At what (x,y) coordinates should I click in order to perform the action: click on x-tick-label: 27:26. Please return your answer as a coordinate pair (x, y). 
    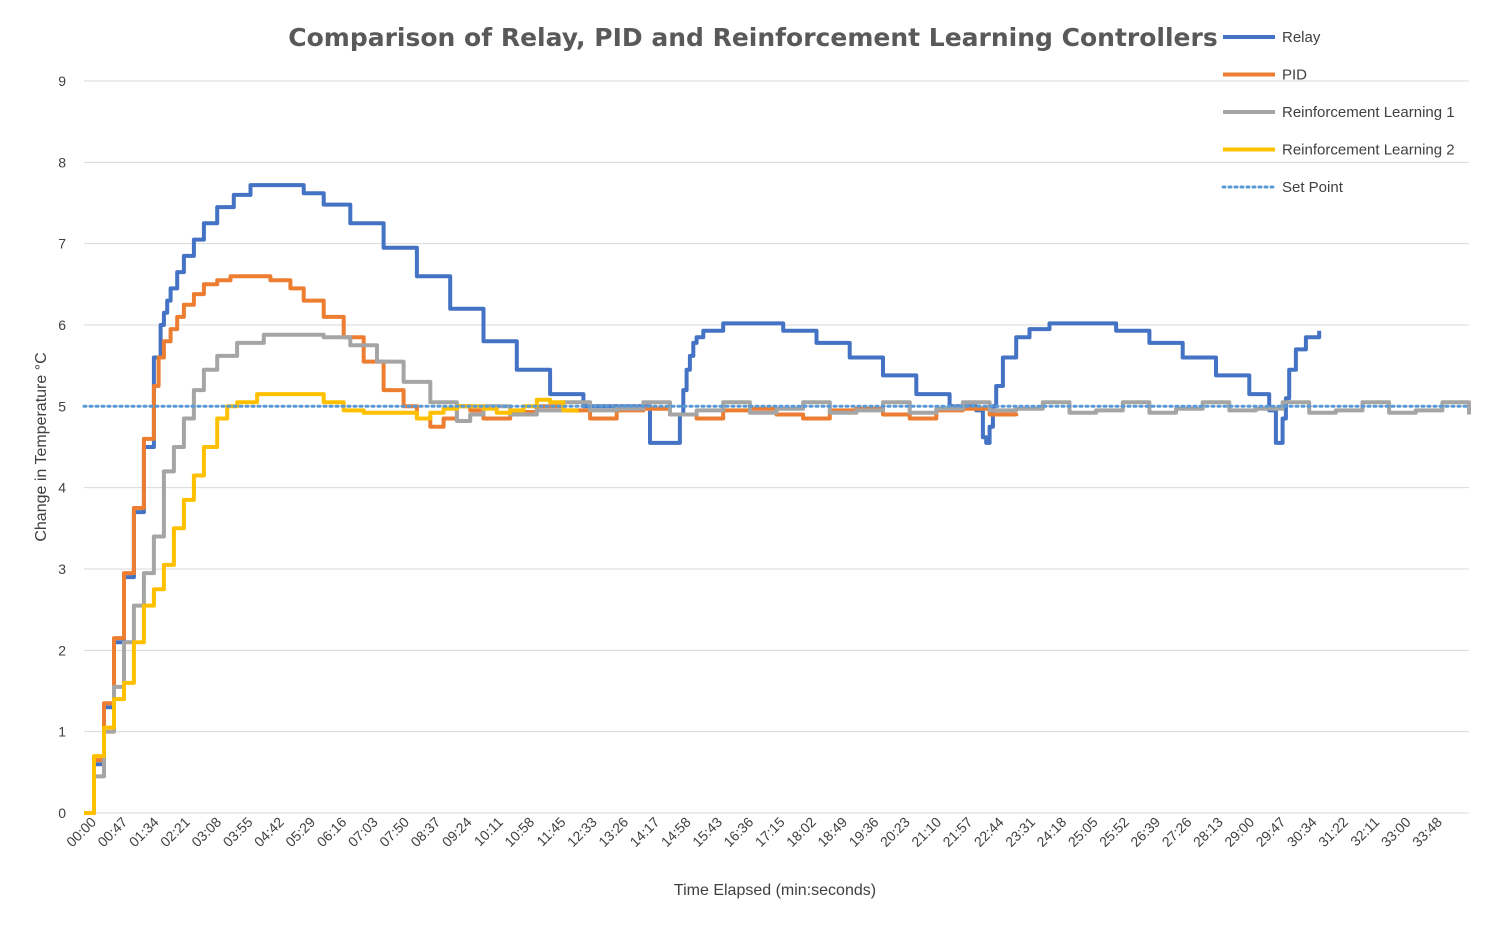
    Looking at the image, I should click on (1177, 832).